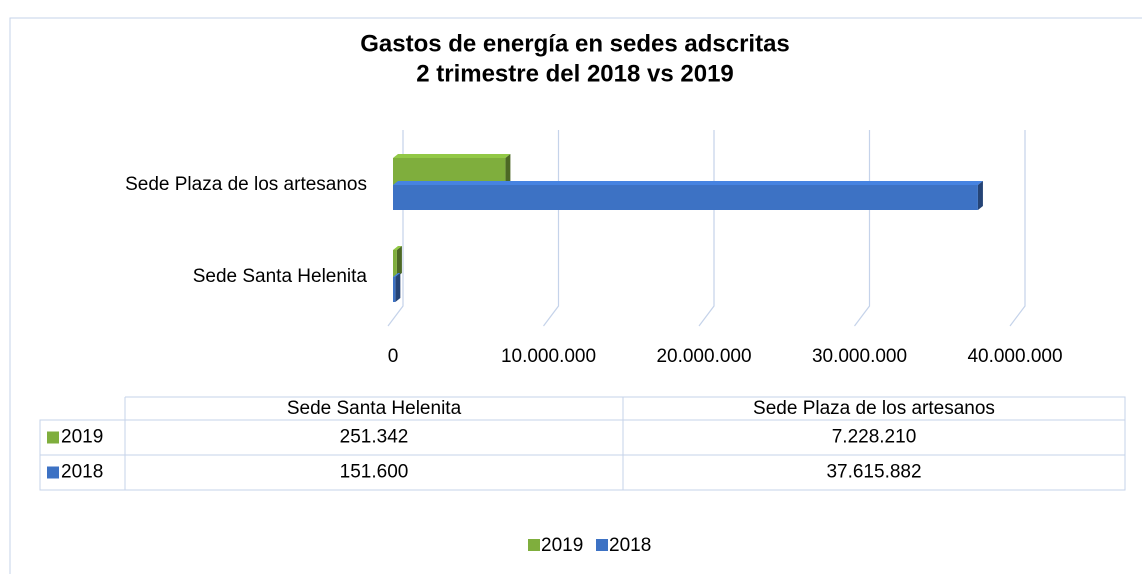  What do you see at coordinates (859, 356) in the screenshot?
I see `x-tick-label: 30.000.000` at bounding box center [859, 356].